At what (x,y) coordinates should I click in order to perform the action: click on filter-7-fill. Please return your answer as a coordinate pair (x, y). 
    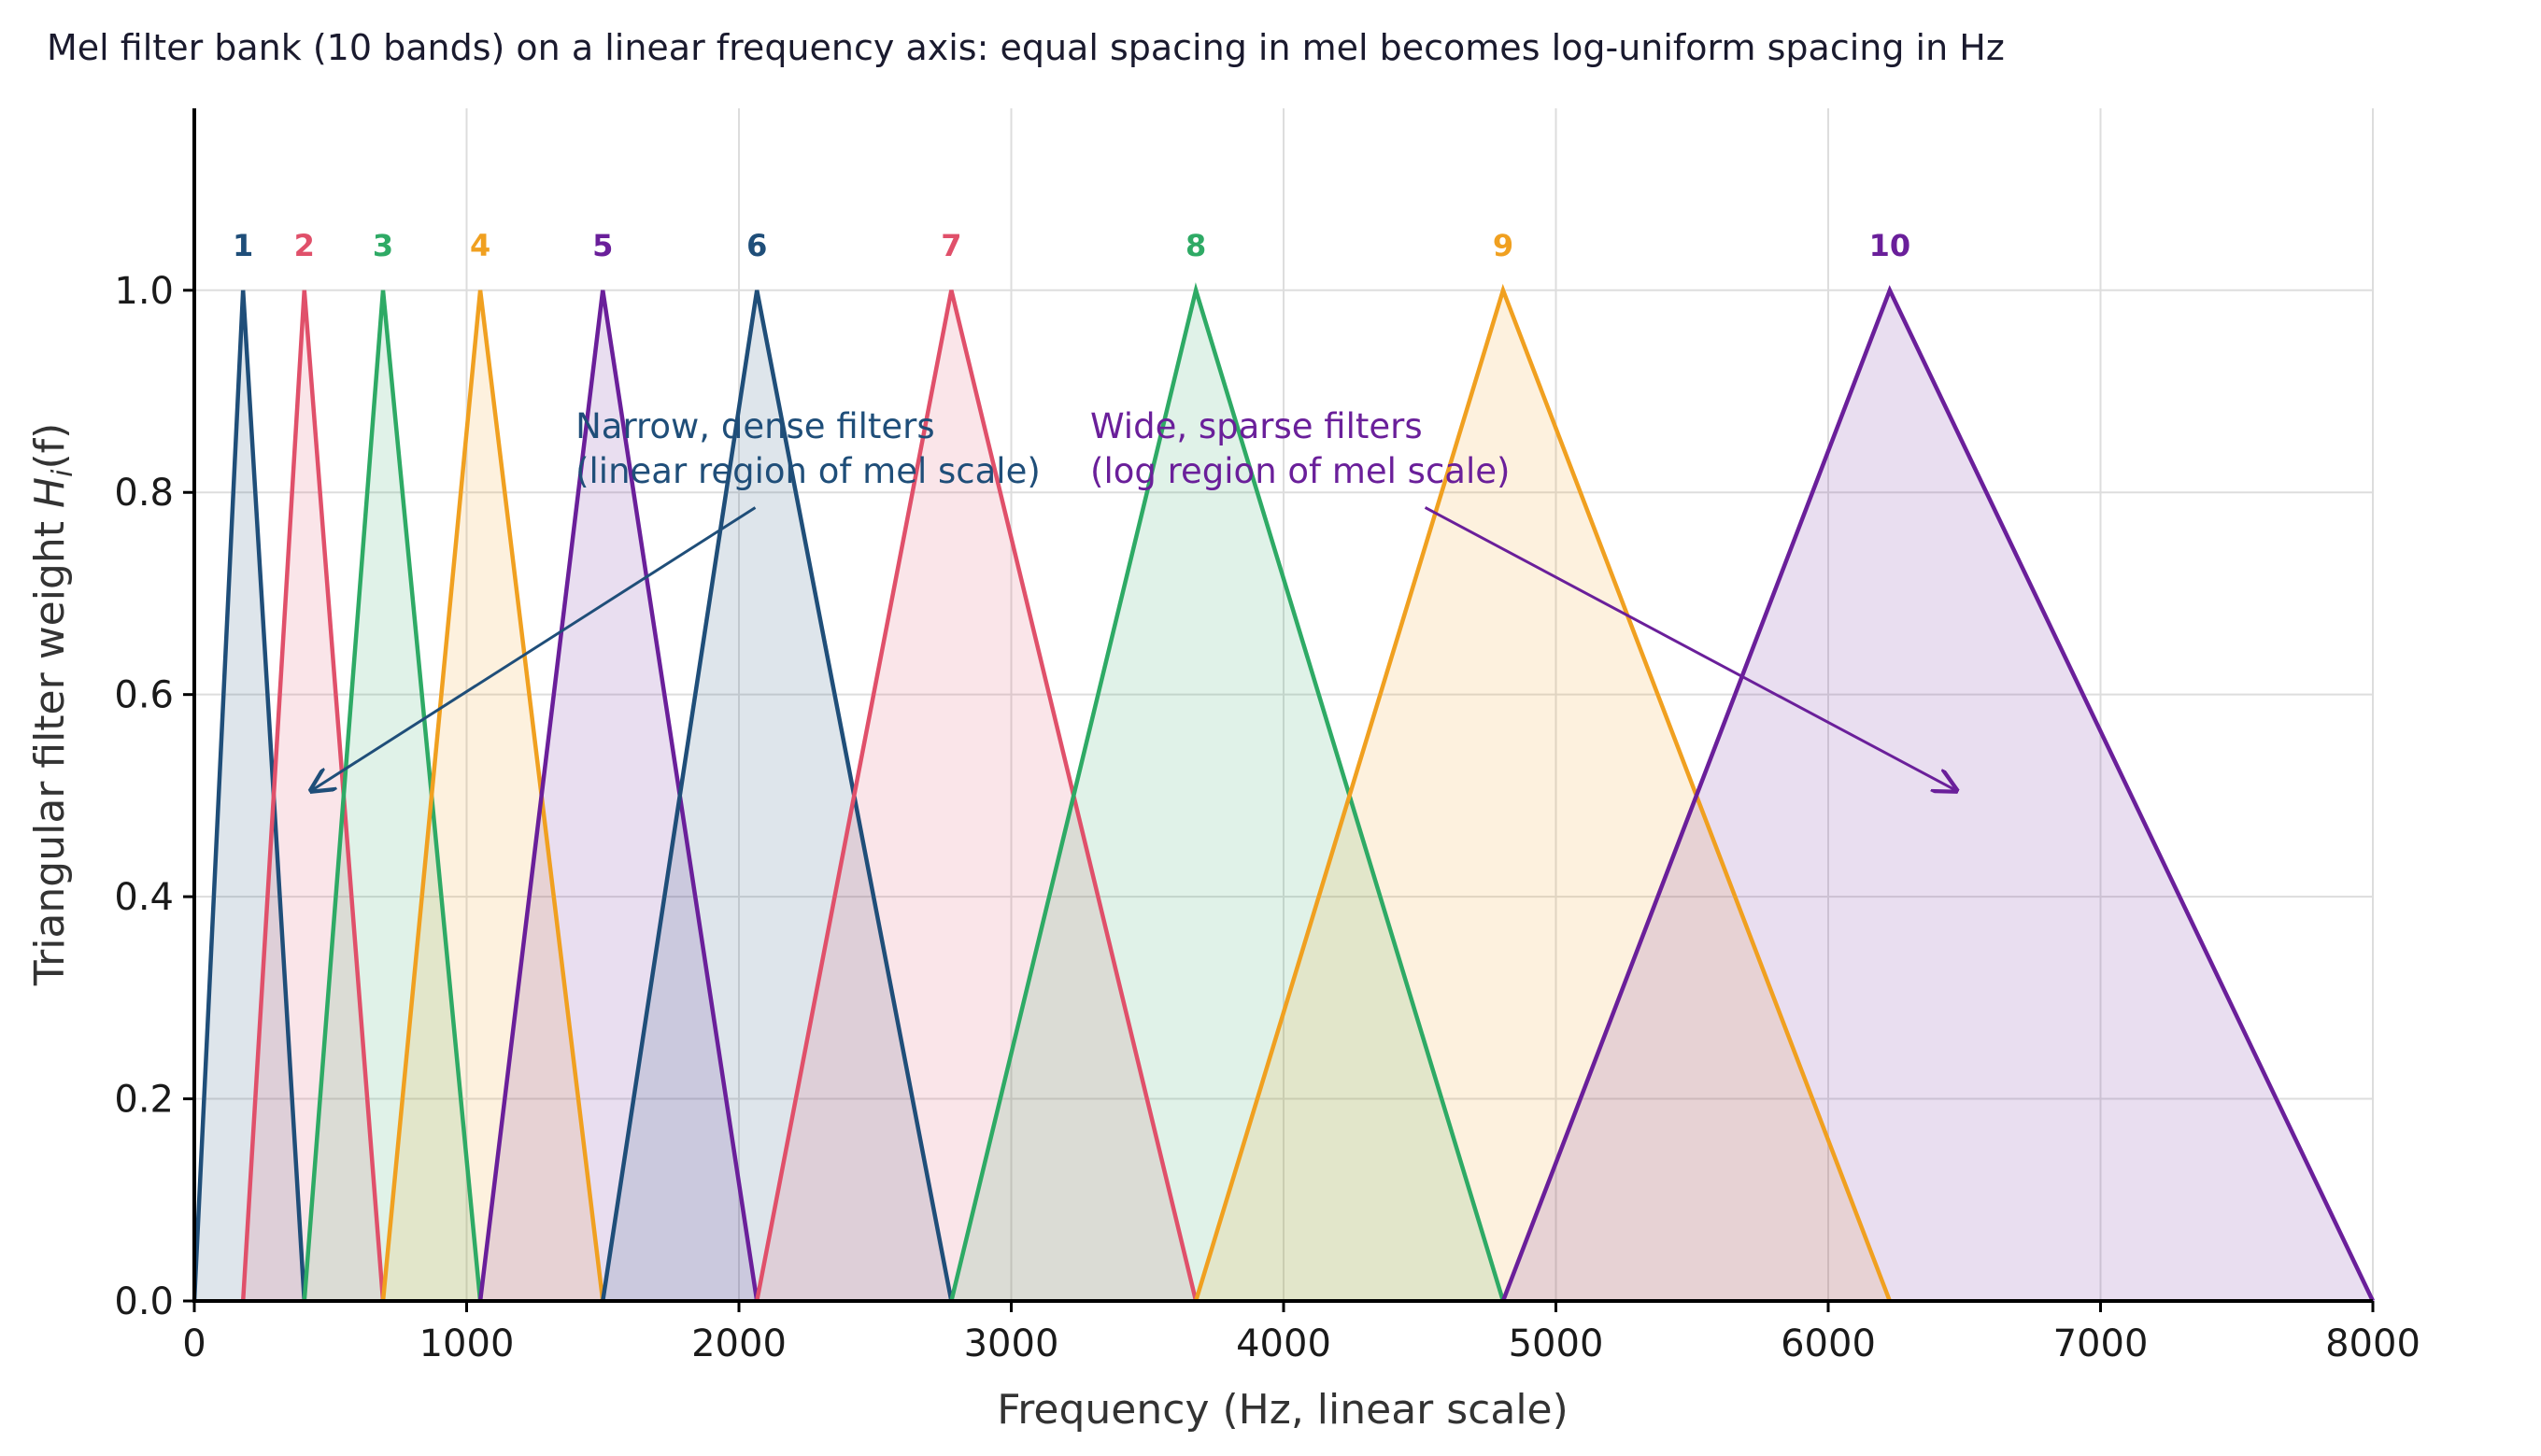
    Looking at the image, I should click on (977, 795).